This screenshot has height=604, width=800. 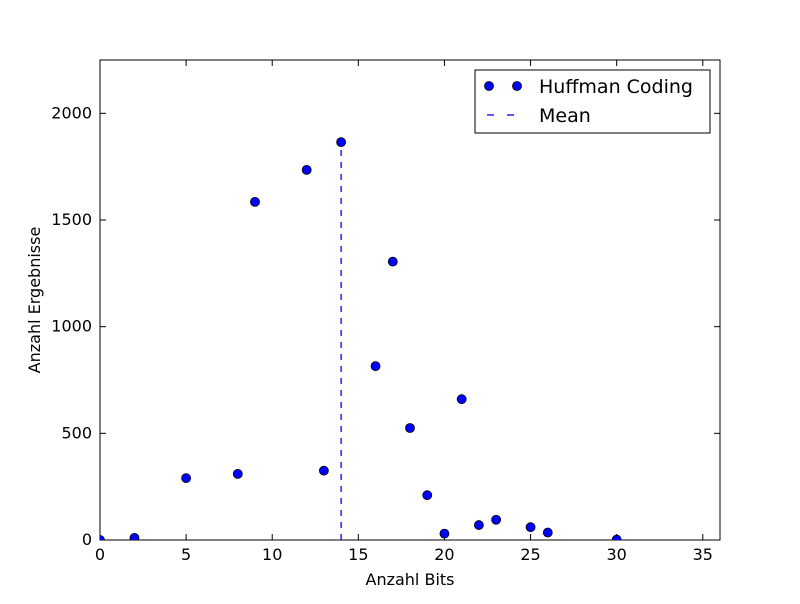 I want to click on legend: Huffman Coding Mean, so click(x=592, y=101).